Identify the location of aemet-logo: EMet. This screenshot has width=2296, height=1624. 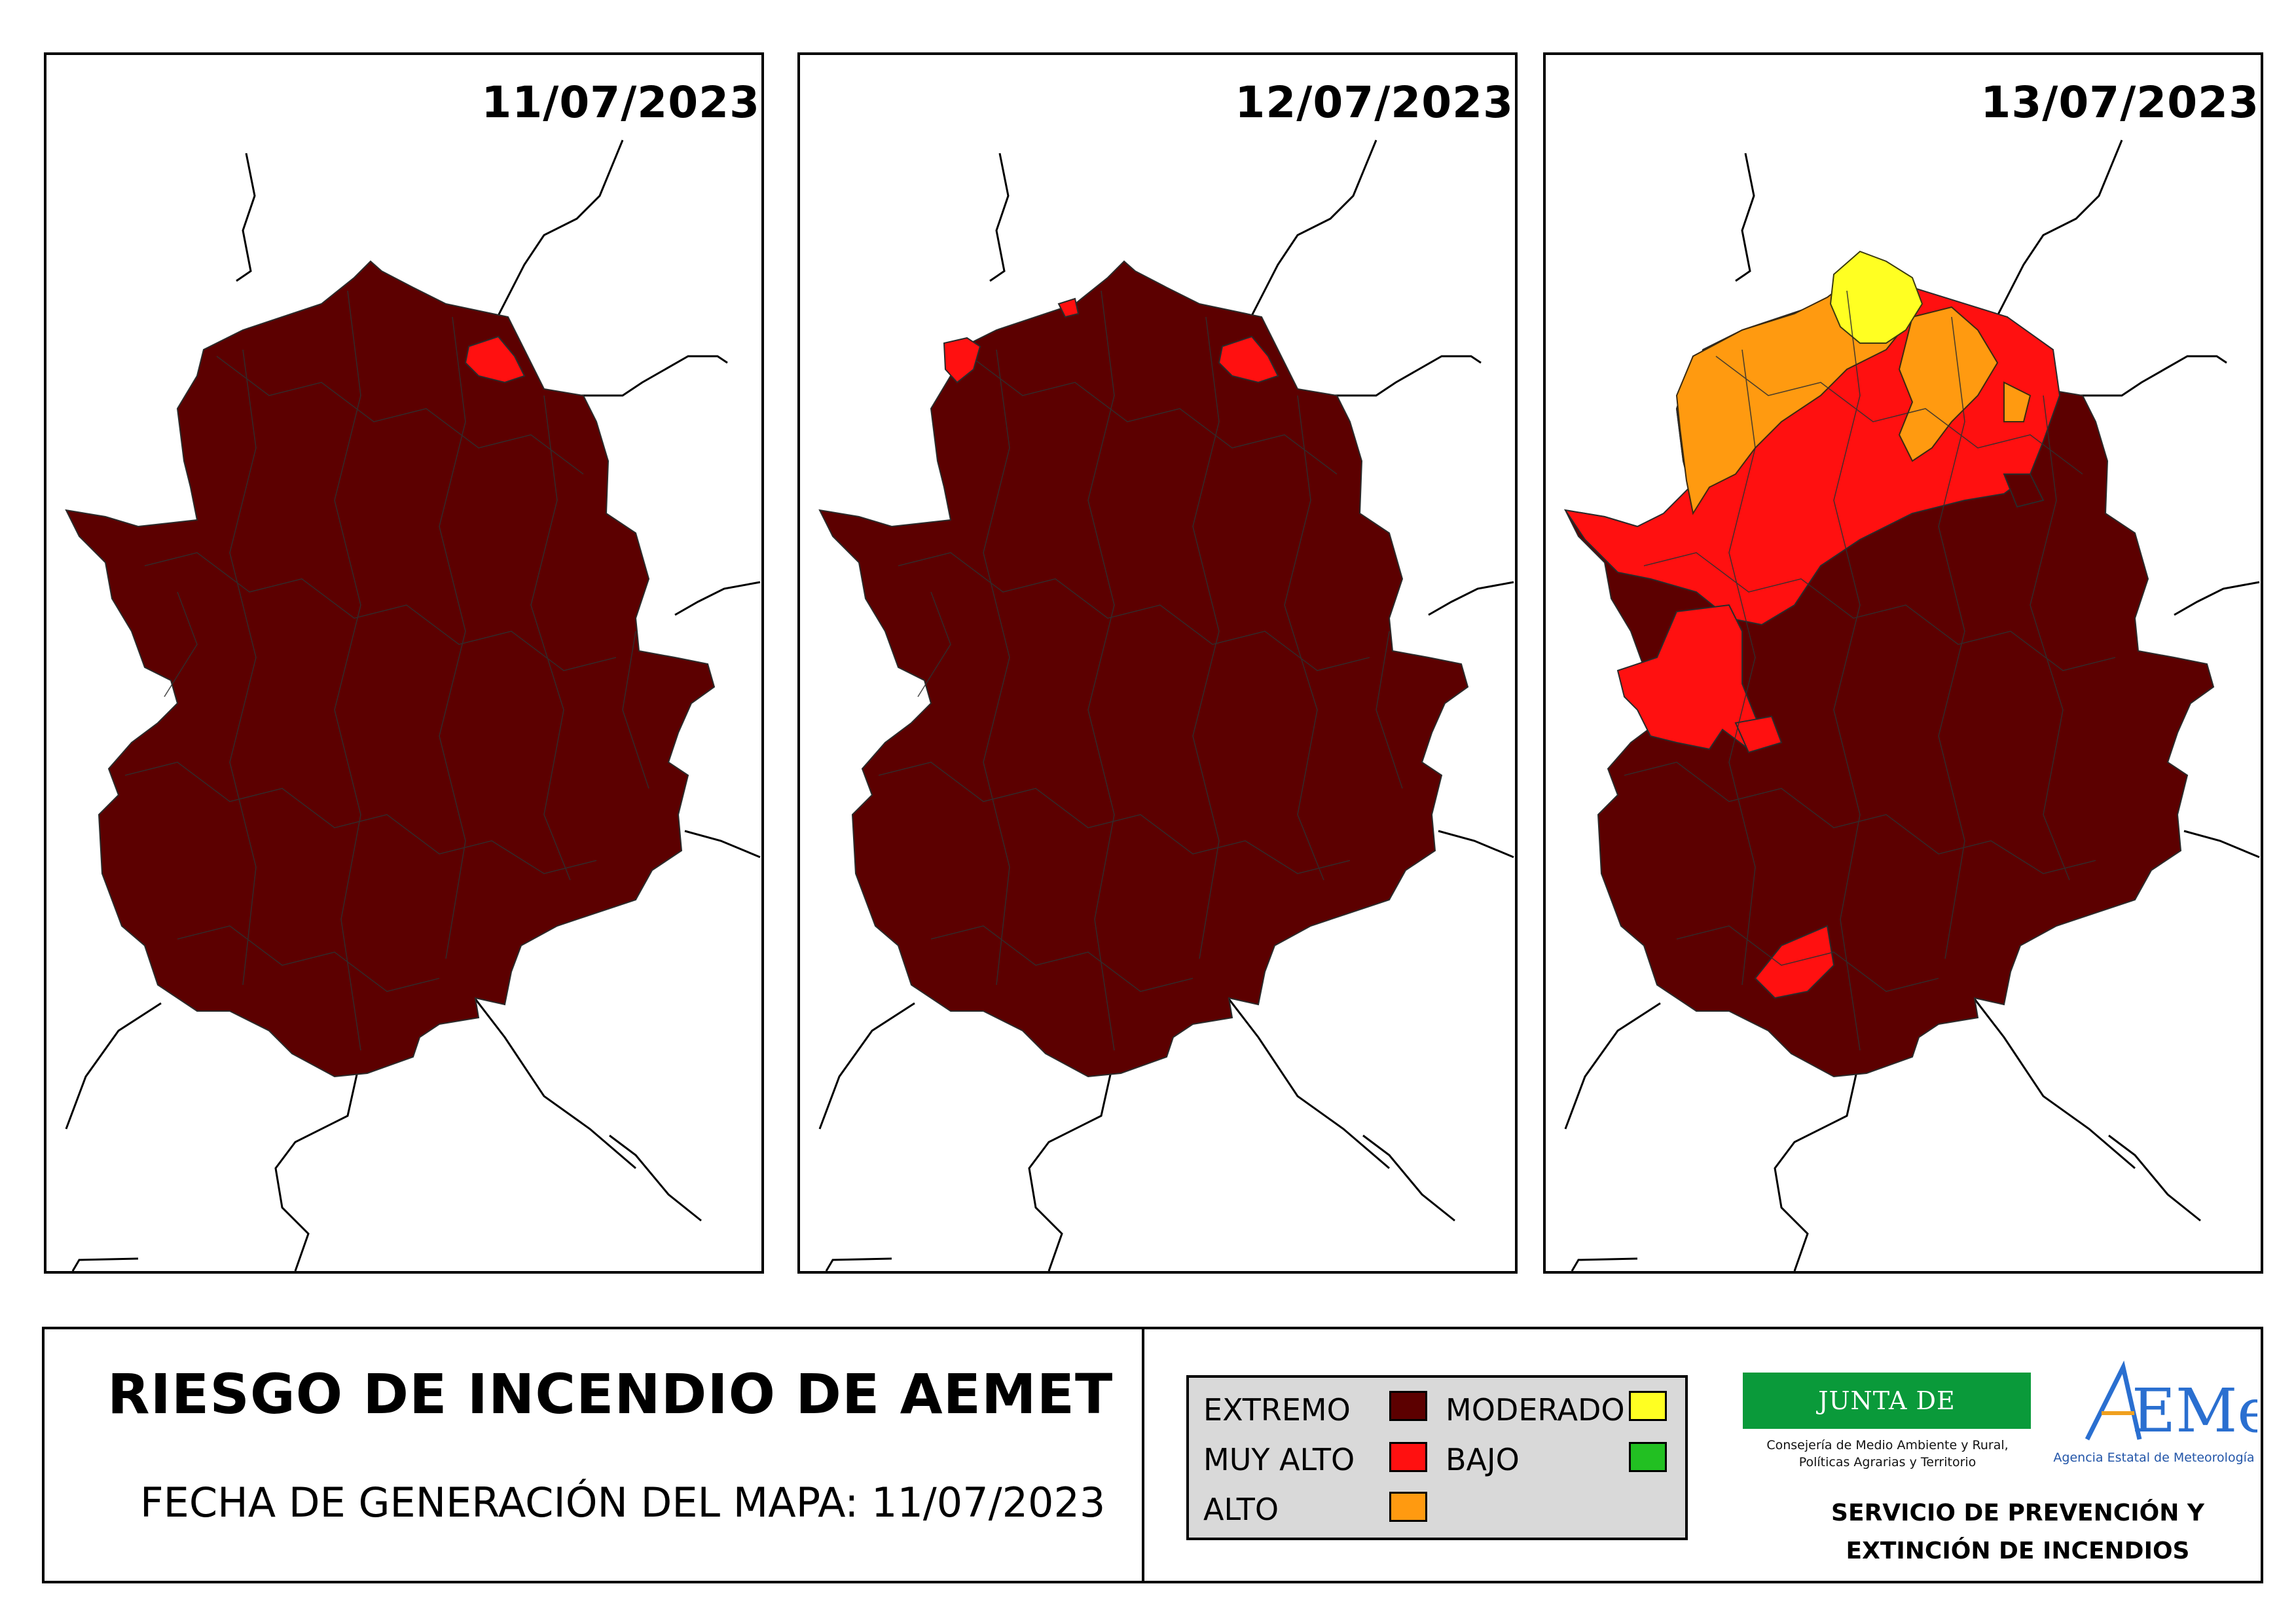
(2171, 1403).